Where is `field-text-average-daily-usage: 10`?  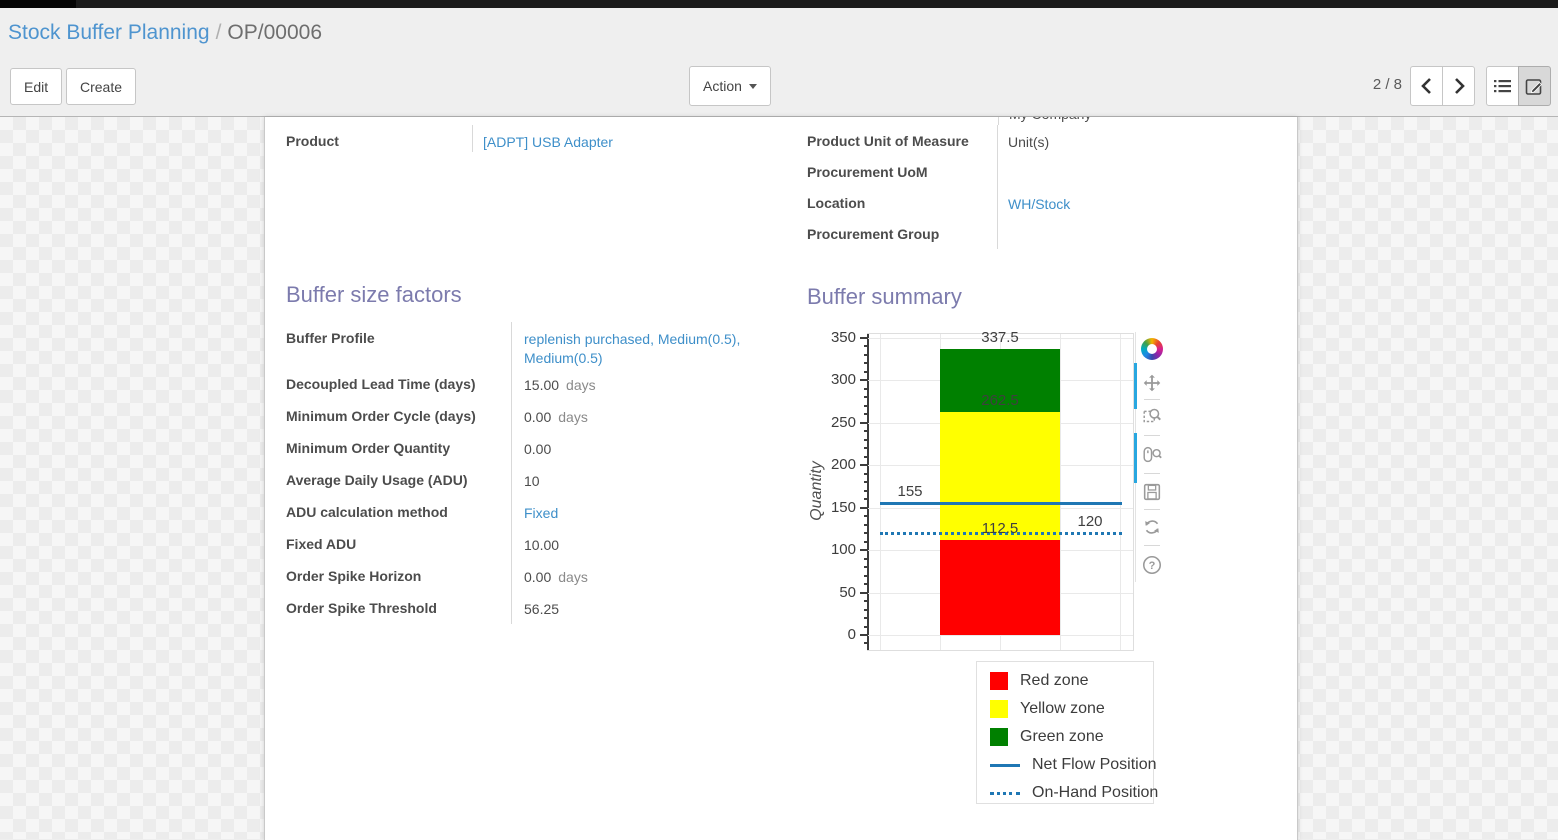
field-text-average-daily-usage: 10 is located at coordinates (532, 481).